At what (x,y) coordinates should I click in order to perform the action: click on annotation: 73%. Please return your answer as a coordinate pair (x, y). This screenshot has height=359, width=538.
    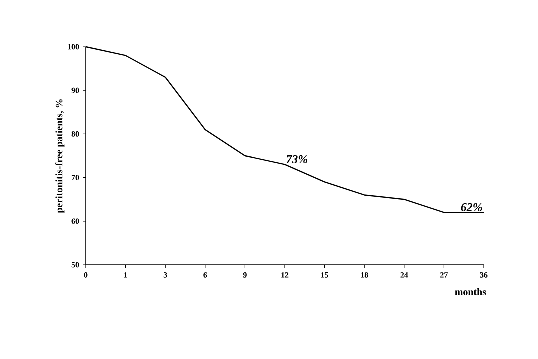
    Looking at the image, I should click on (297, 159).